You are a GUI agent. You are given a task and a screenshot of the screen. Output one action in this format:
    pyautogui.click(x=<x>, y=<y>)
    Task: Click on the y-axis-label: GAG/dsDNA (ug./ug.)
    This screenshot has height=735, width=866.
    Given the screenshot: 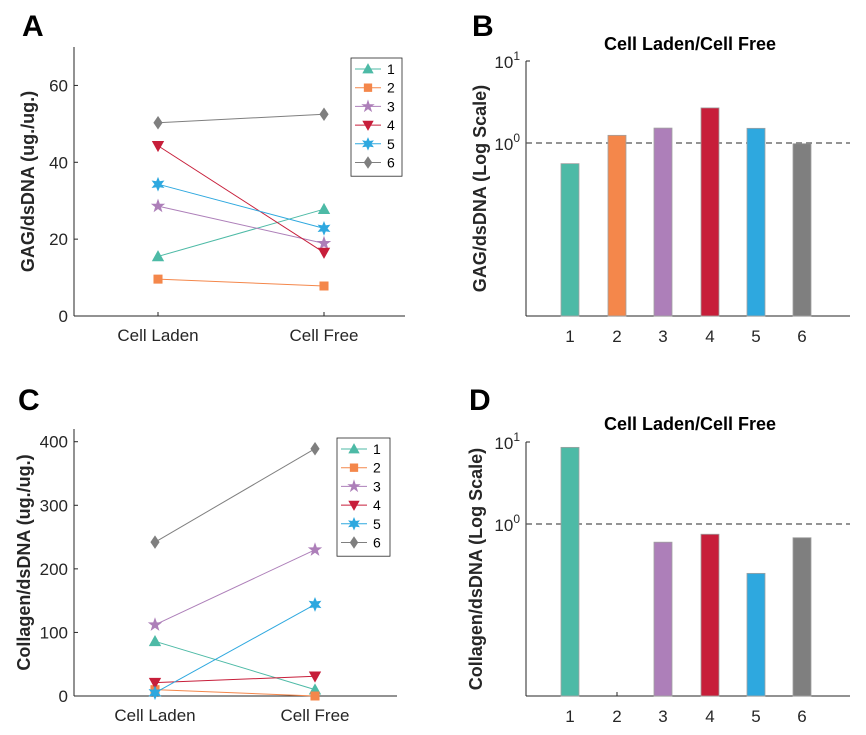 What is the action you would take?
    pyautogui.click(x=28, y=181)
    